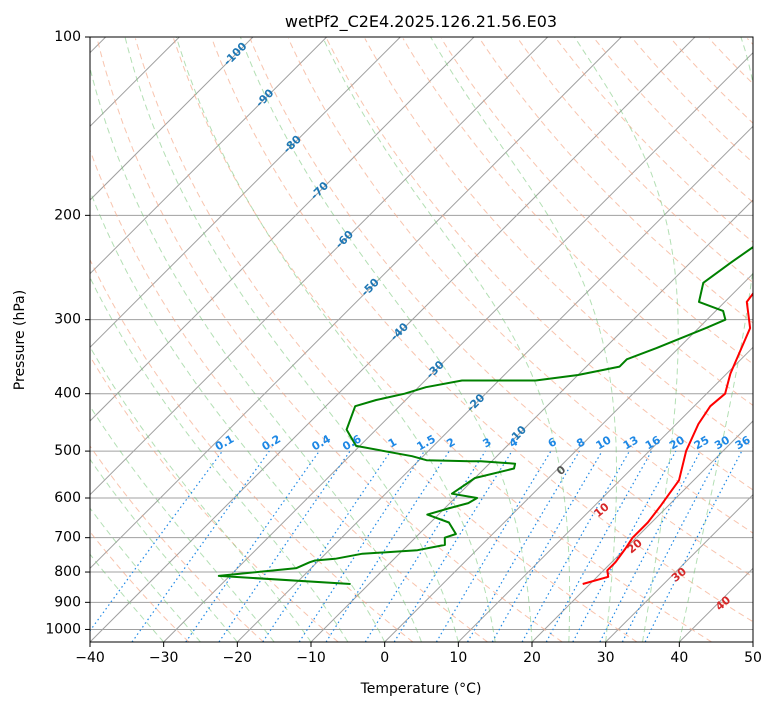 This screenshot has width=775, height=708. I want to click on y-tick-label: 800, so click(67, 572).